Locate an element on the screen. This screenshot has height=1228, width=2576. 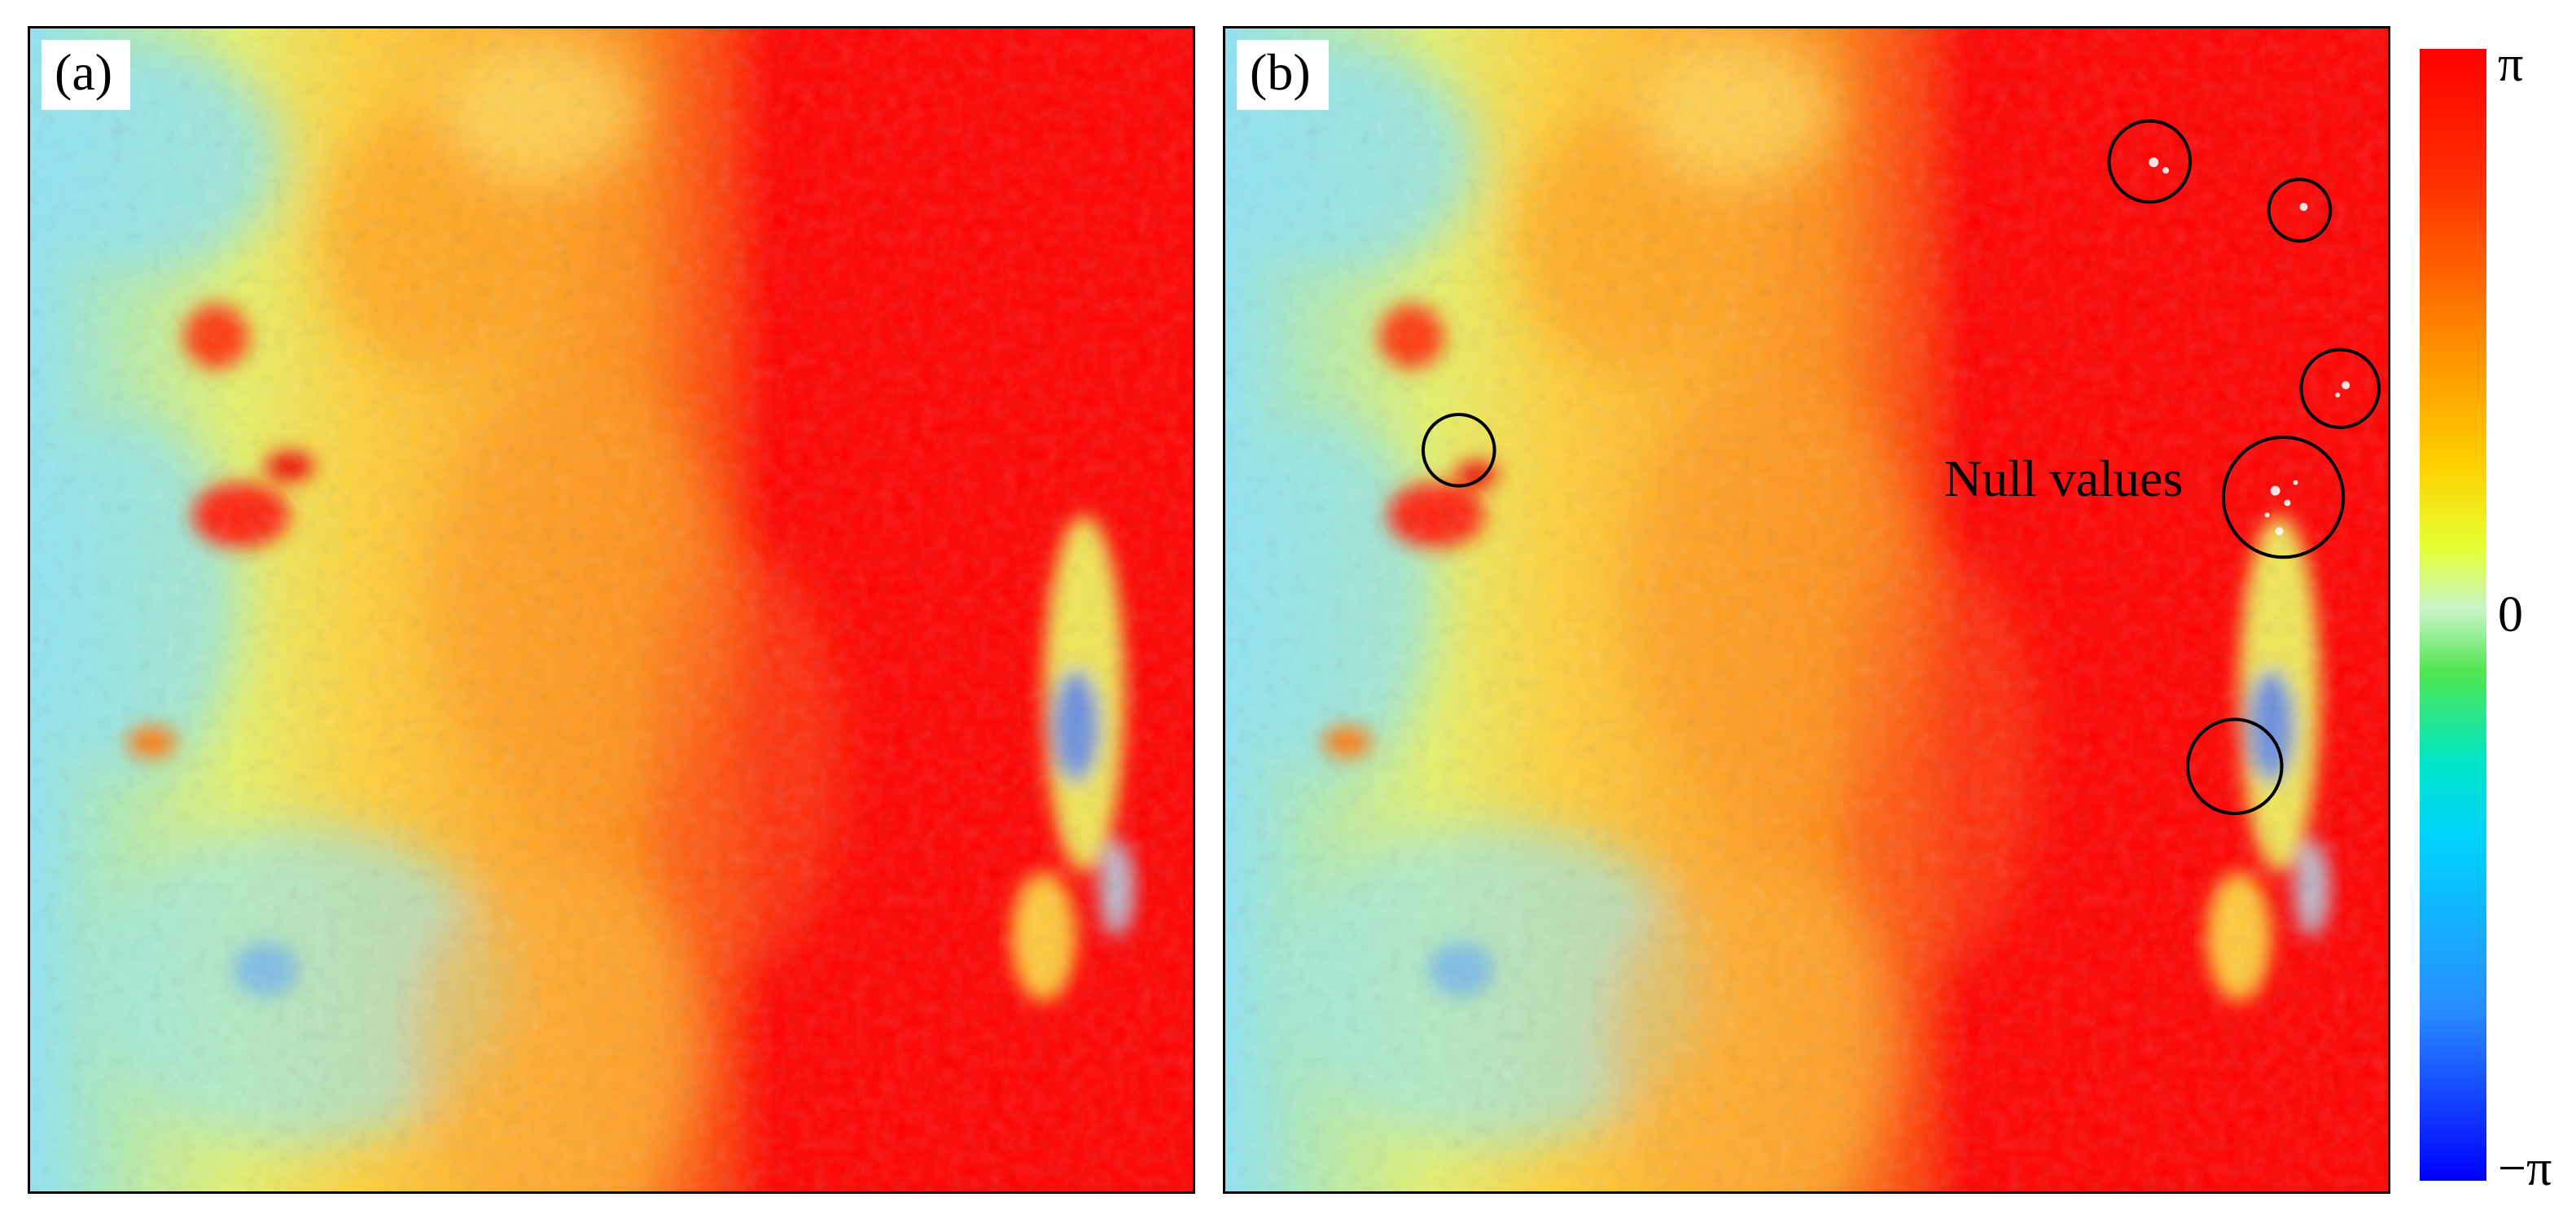
colorbar-max-label: π is located at coordinates (2511, 65).